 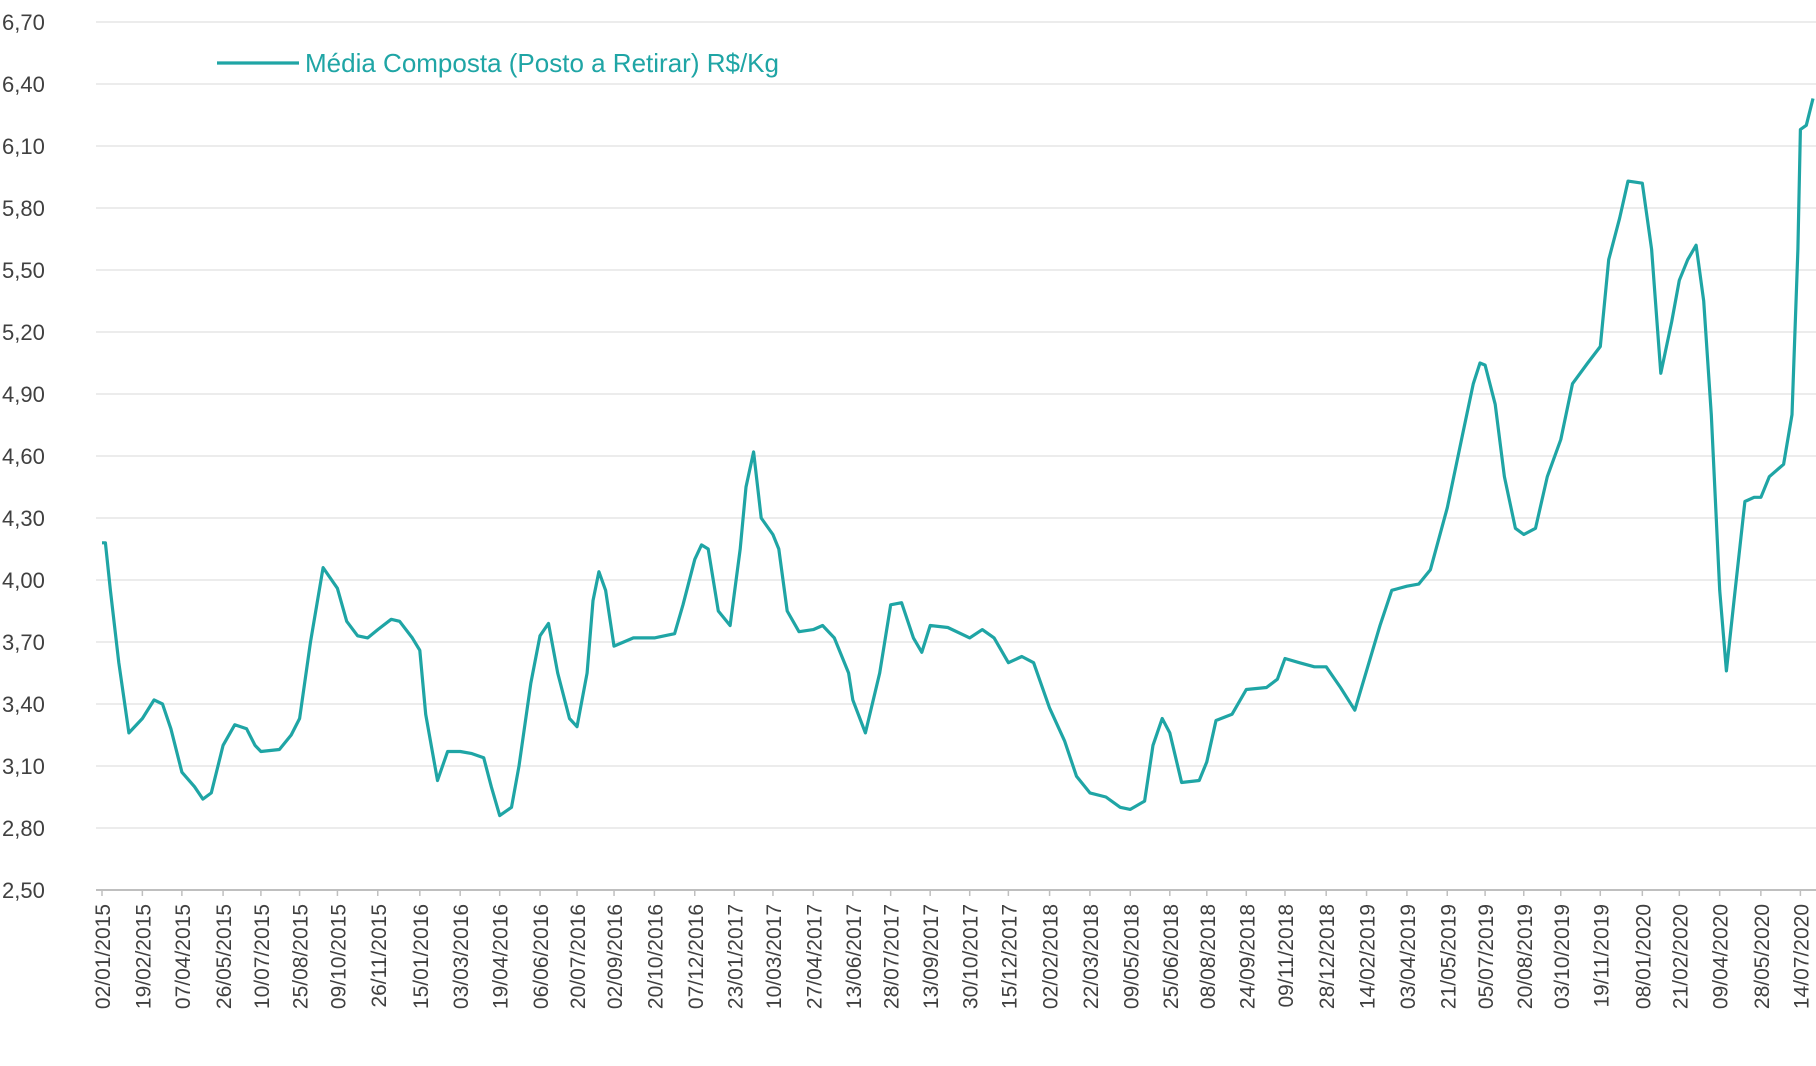 What do you see at coordinates (461, 956) in the screenshot?
I see `x-tick-label: 03/03/2016` at bounding box center [461, 956].